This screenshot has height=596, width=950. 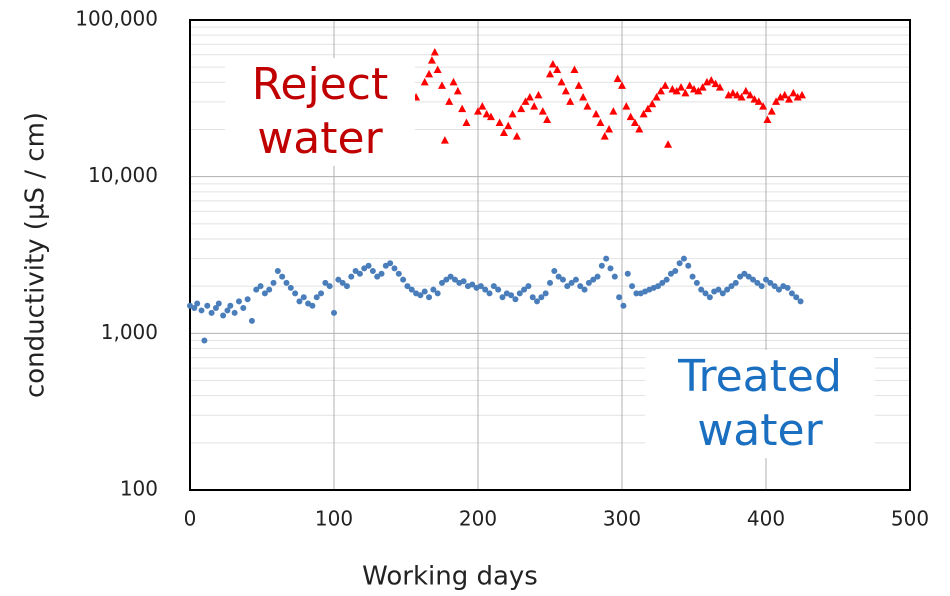 I want to click on x-tick-label: 200, so click(x=478, y=519).